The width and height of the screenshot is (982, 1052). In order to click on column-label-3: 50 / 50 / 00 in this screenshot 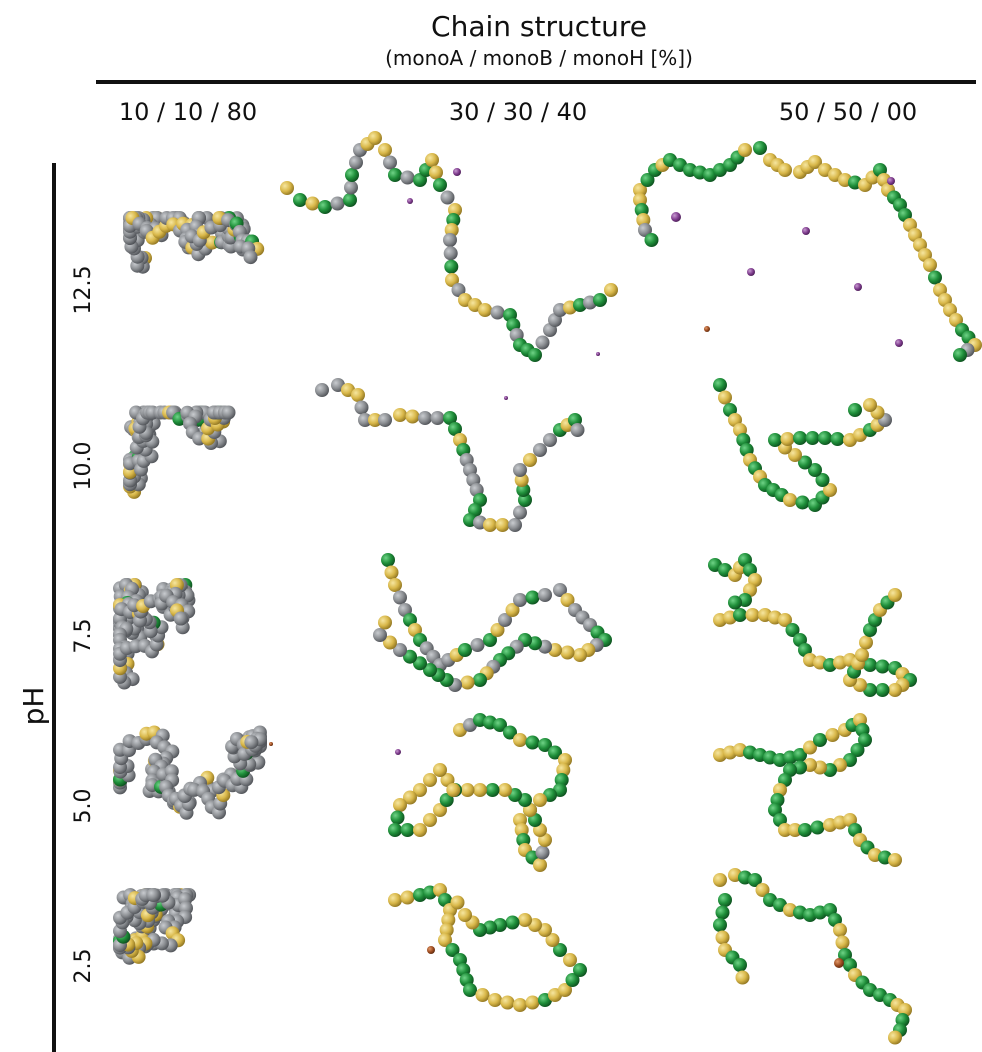, I will do `click(848, 112)`.